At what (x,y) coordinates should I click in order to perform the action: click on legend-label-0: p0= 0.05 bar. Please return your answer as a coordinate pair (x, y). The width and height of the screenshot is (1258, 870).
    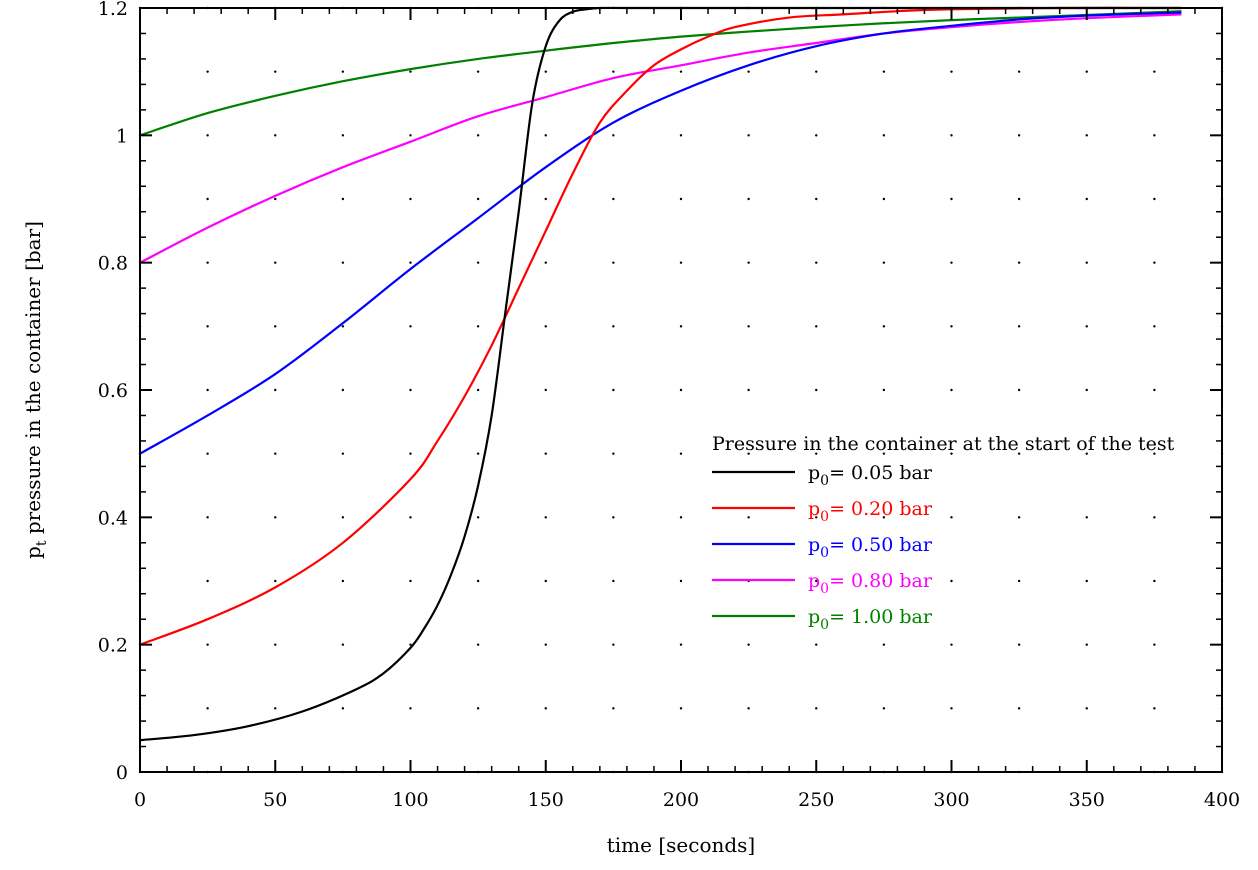
    Looking at the image, I should click on (870, 475).